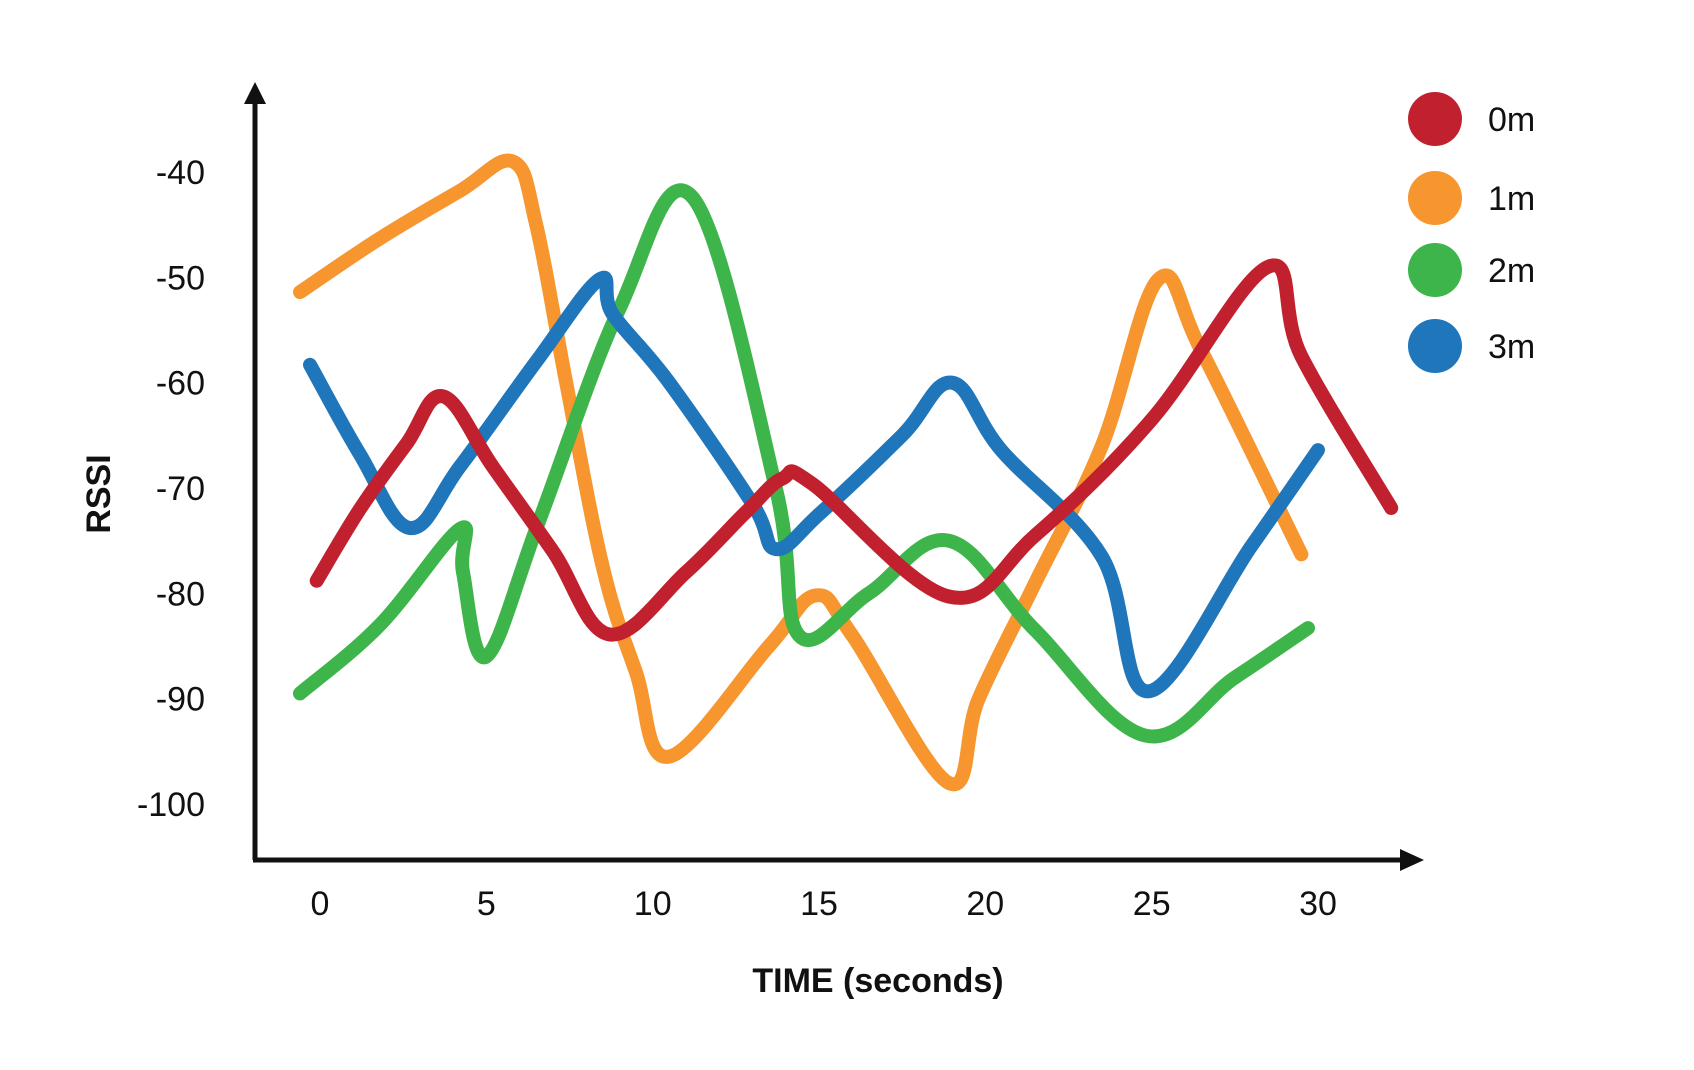 This screenshot has height=1070, width=1694. Describe the element at coordinates (180, 173) in the screenshot. I see `y-tick-label: -40` at that location.